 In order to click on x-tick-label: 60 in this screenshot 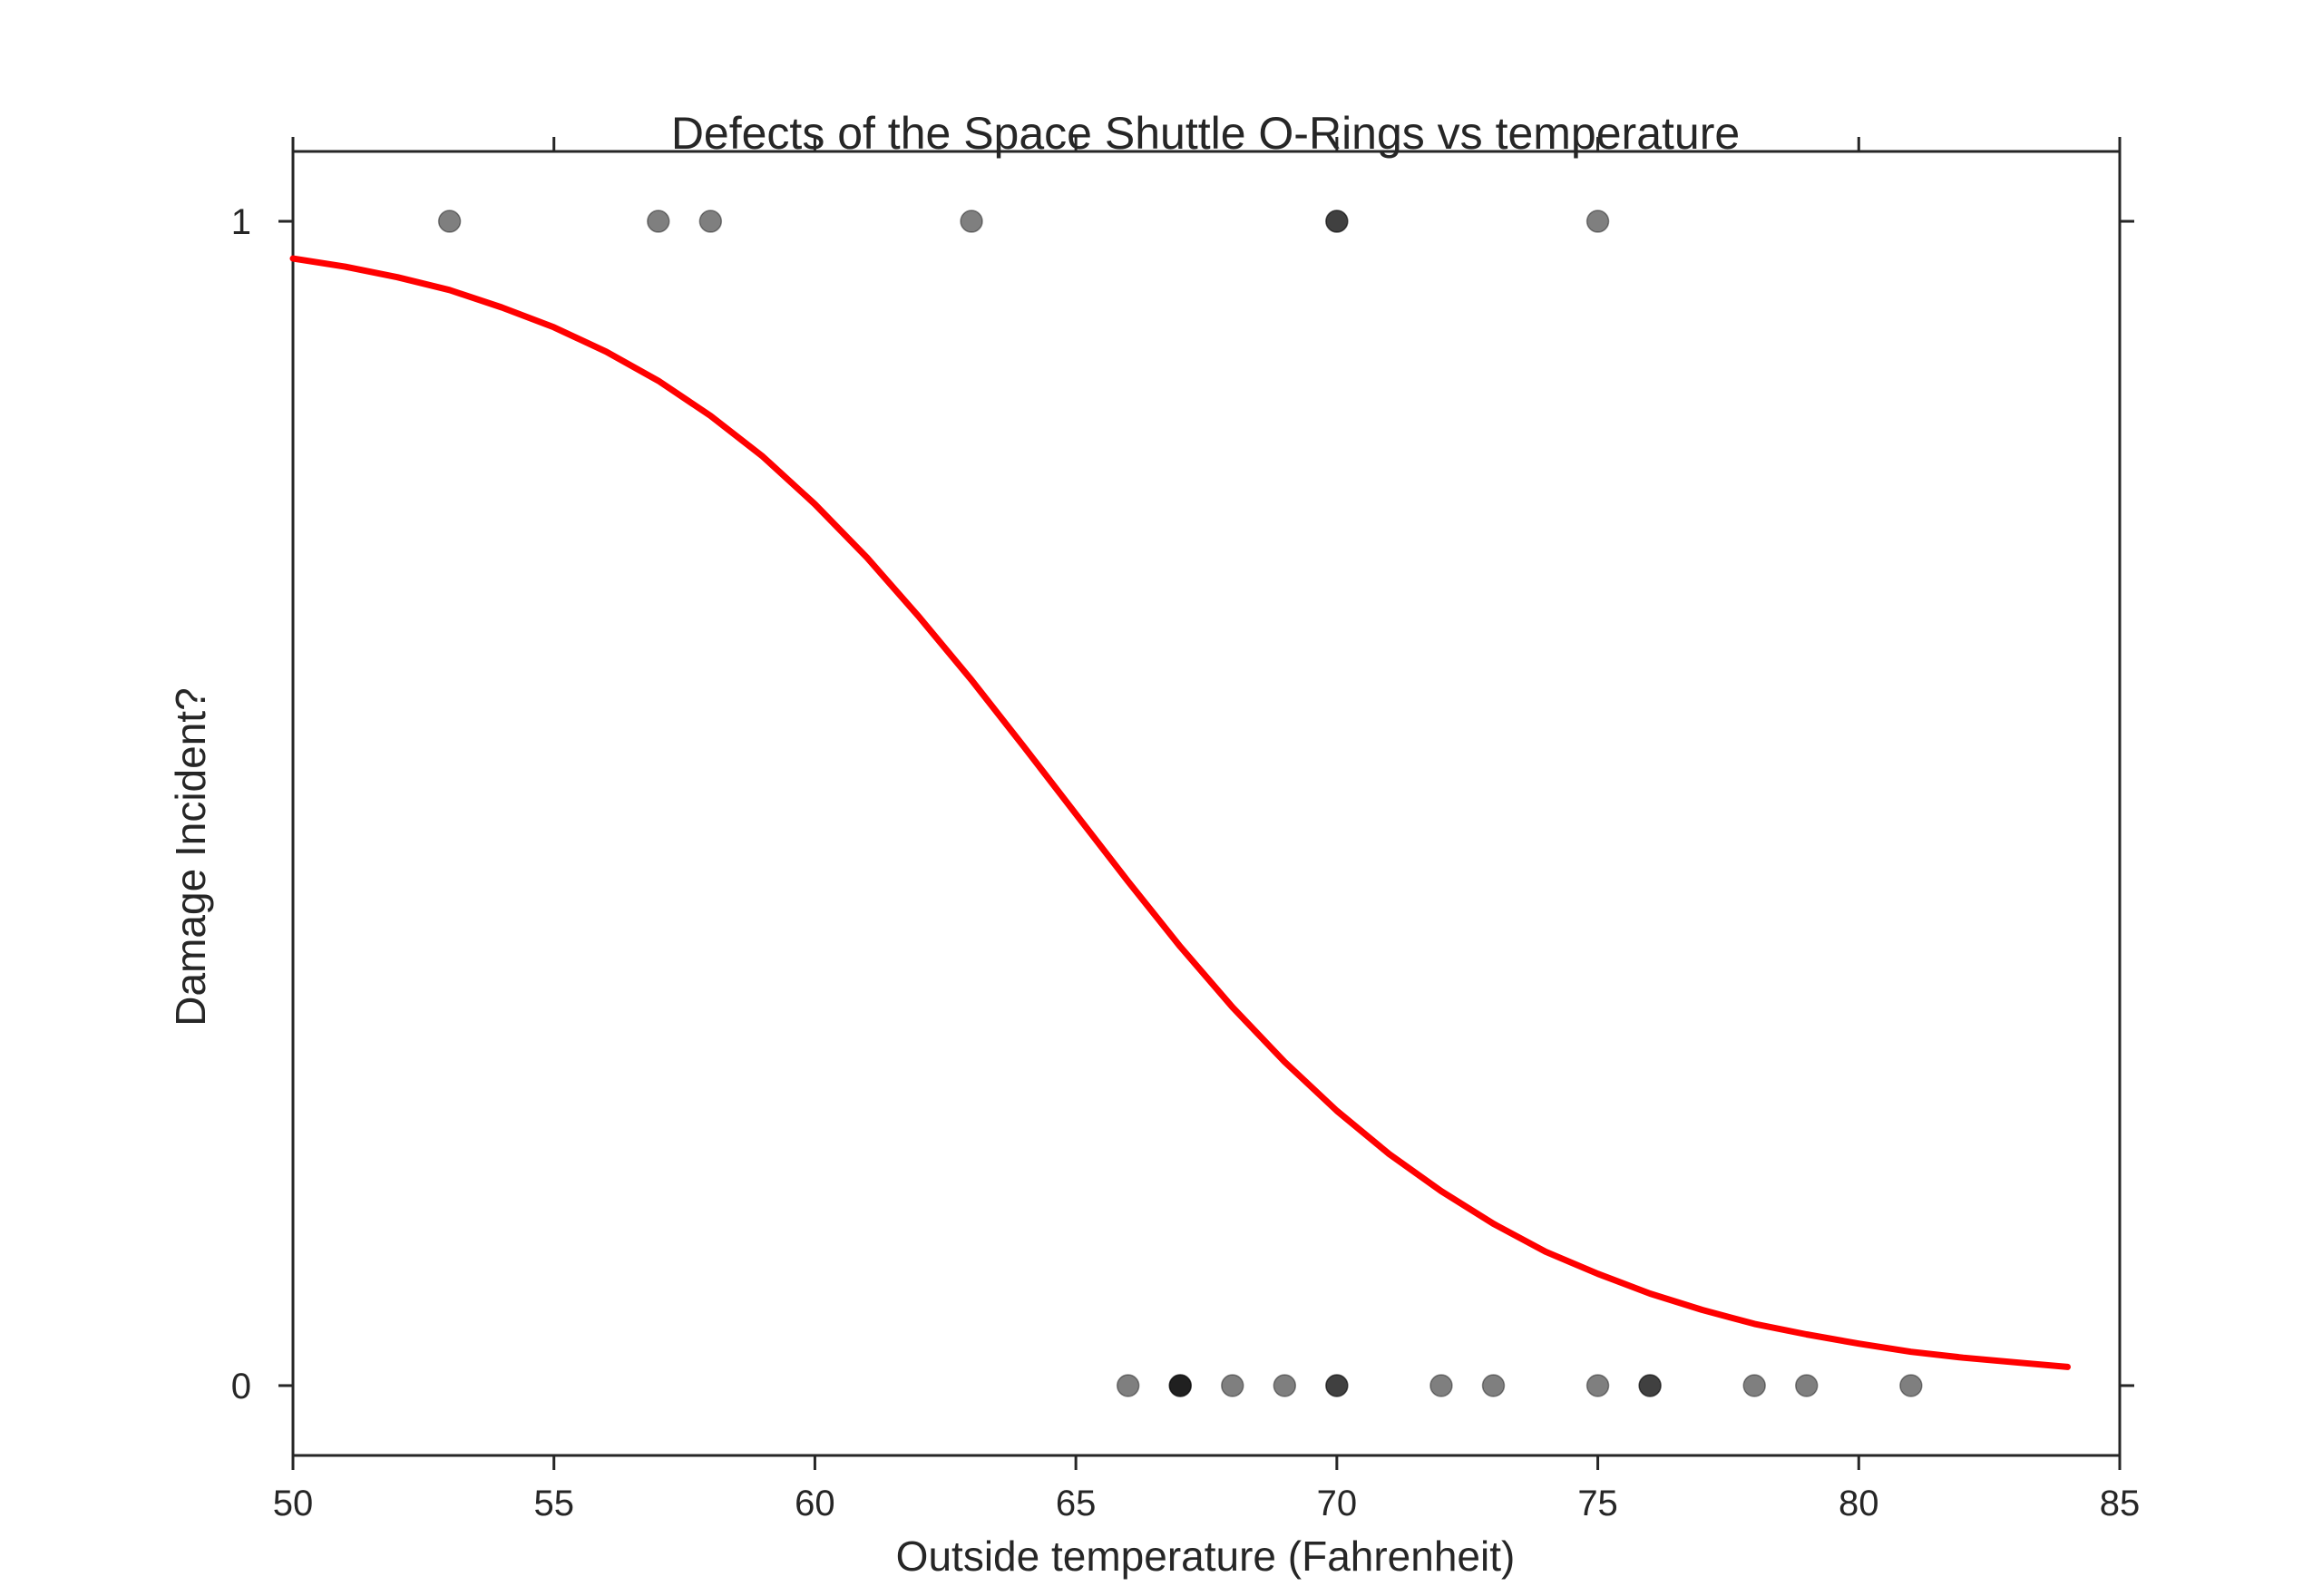, I will do `click(815, 1503)`.